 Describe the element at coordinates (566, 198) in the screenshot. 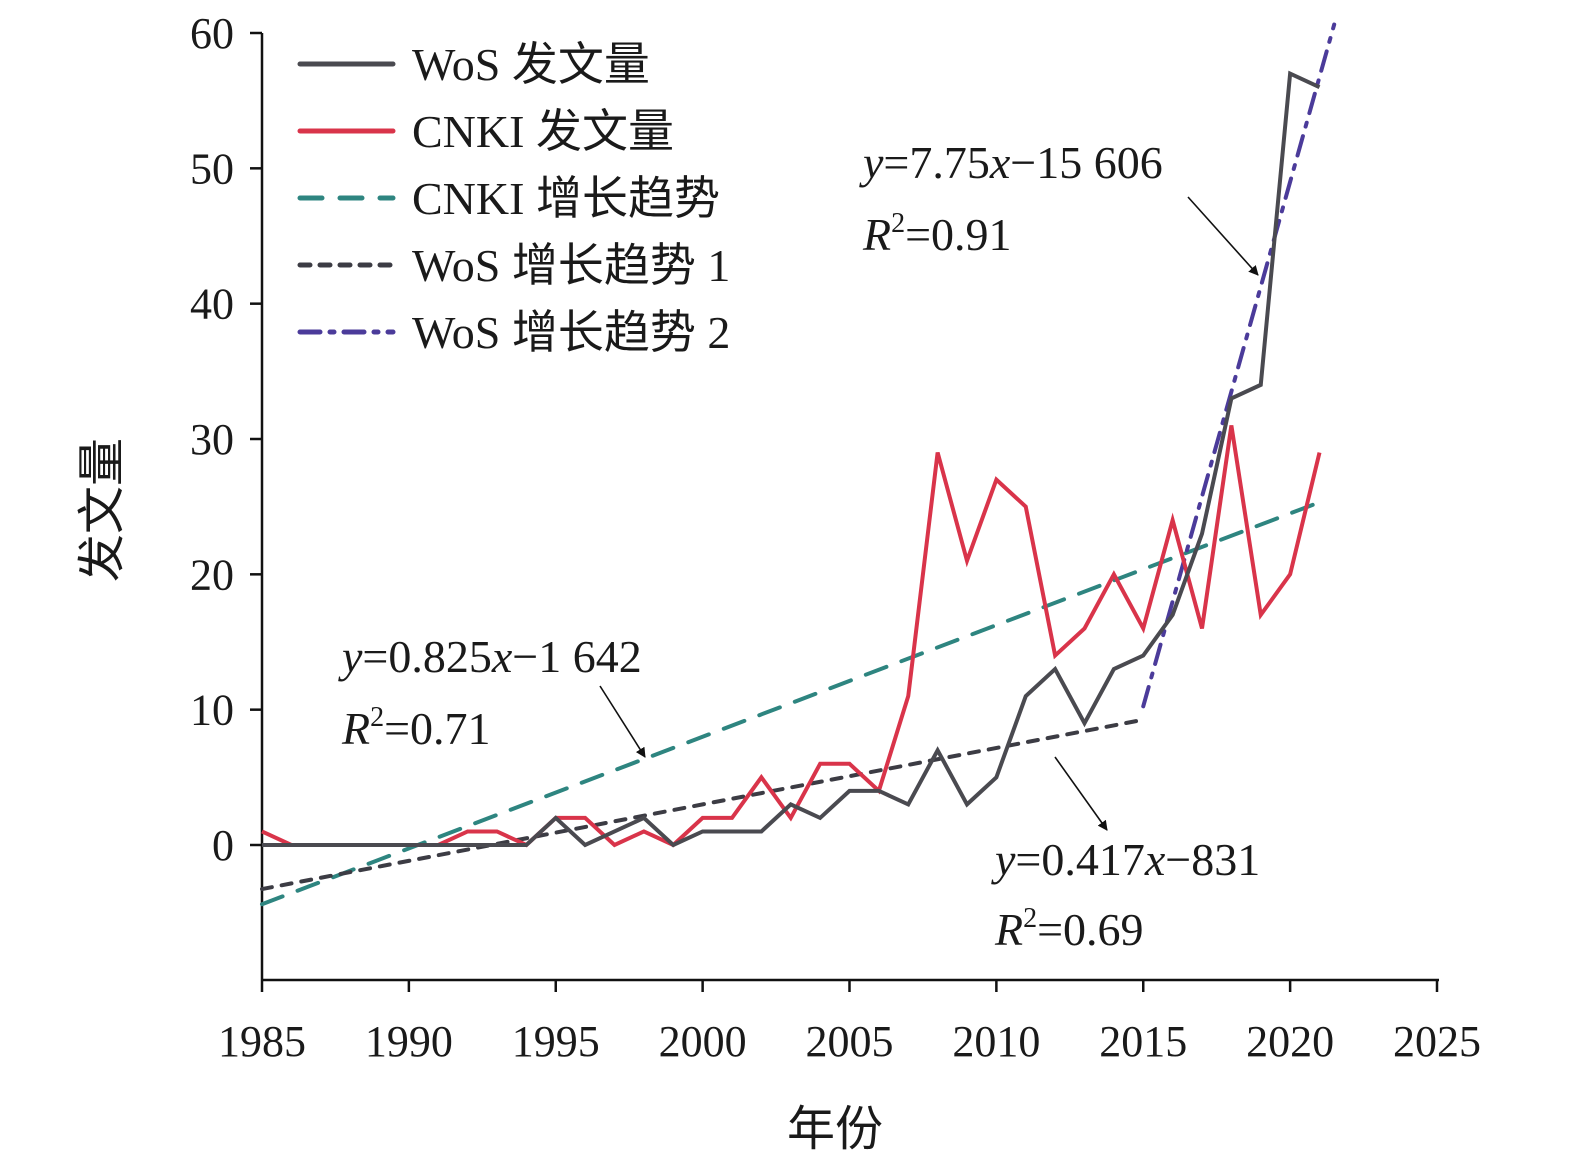

I see `legend-label-2: CNKI 增长趋势` at that location.